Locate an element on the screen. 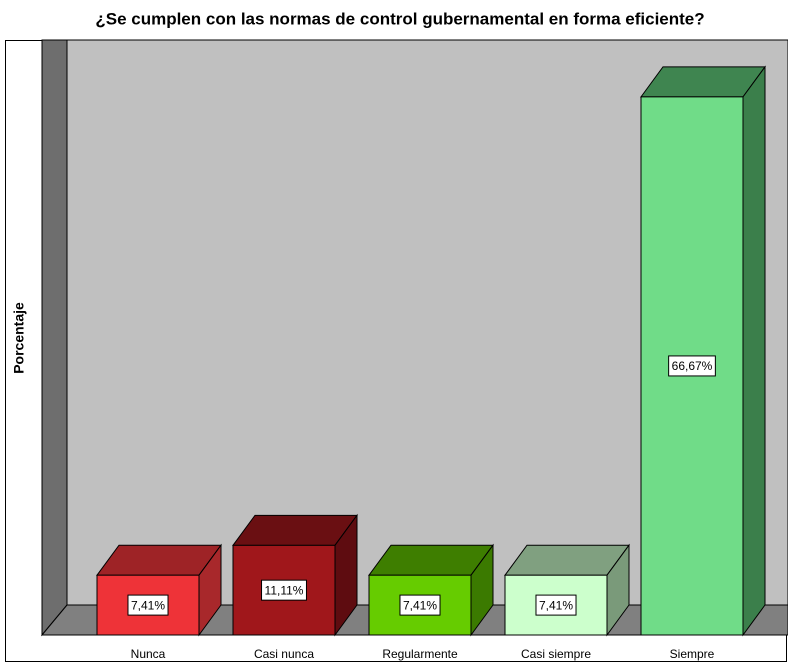  y-axis-label: Porcentaje is located at coordinates (19, 338).